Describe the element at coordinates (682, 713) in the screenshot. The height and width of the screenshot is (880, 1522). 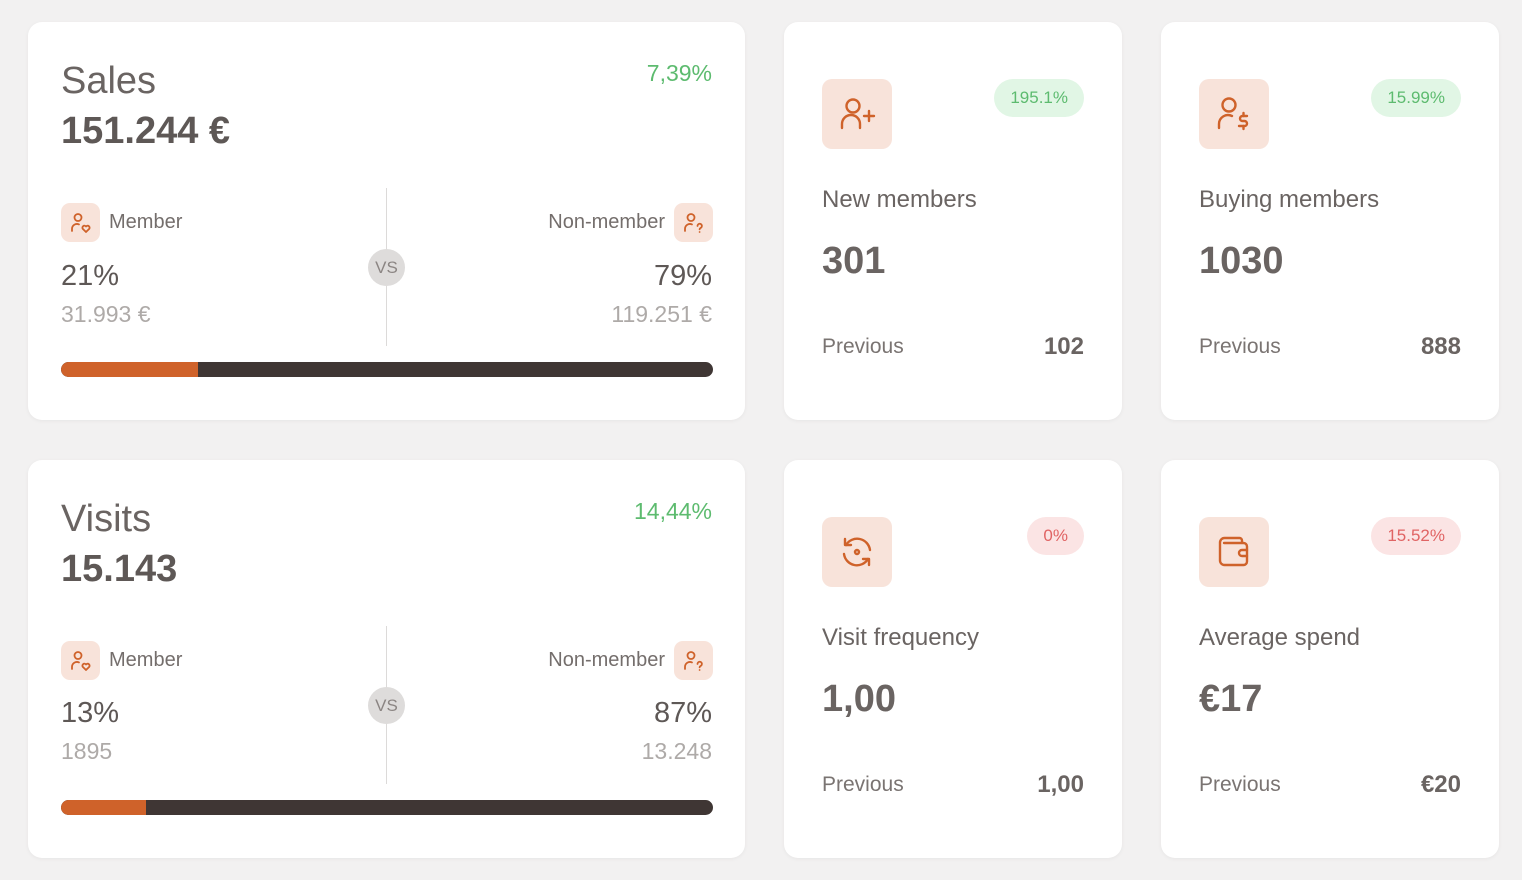
I see `visits-non-member-pct: 87%` at that location.